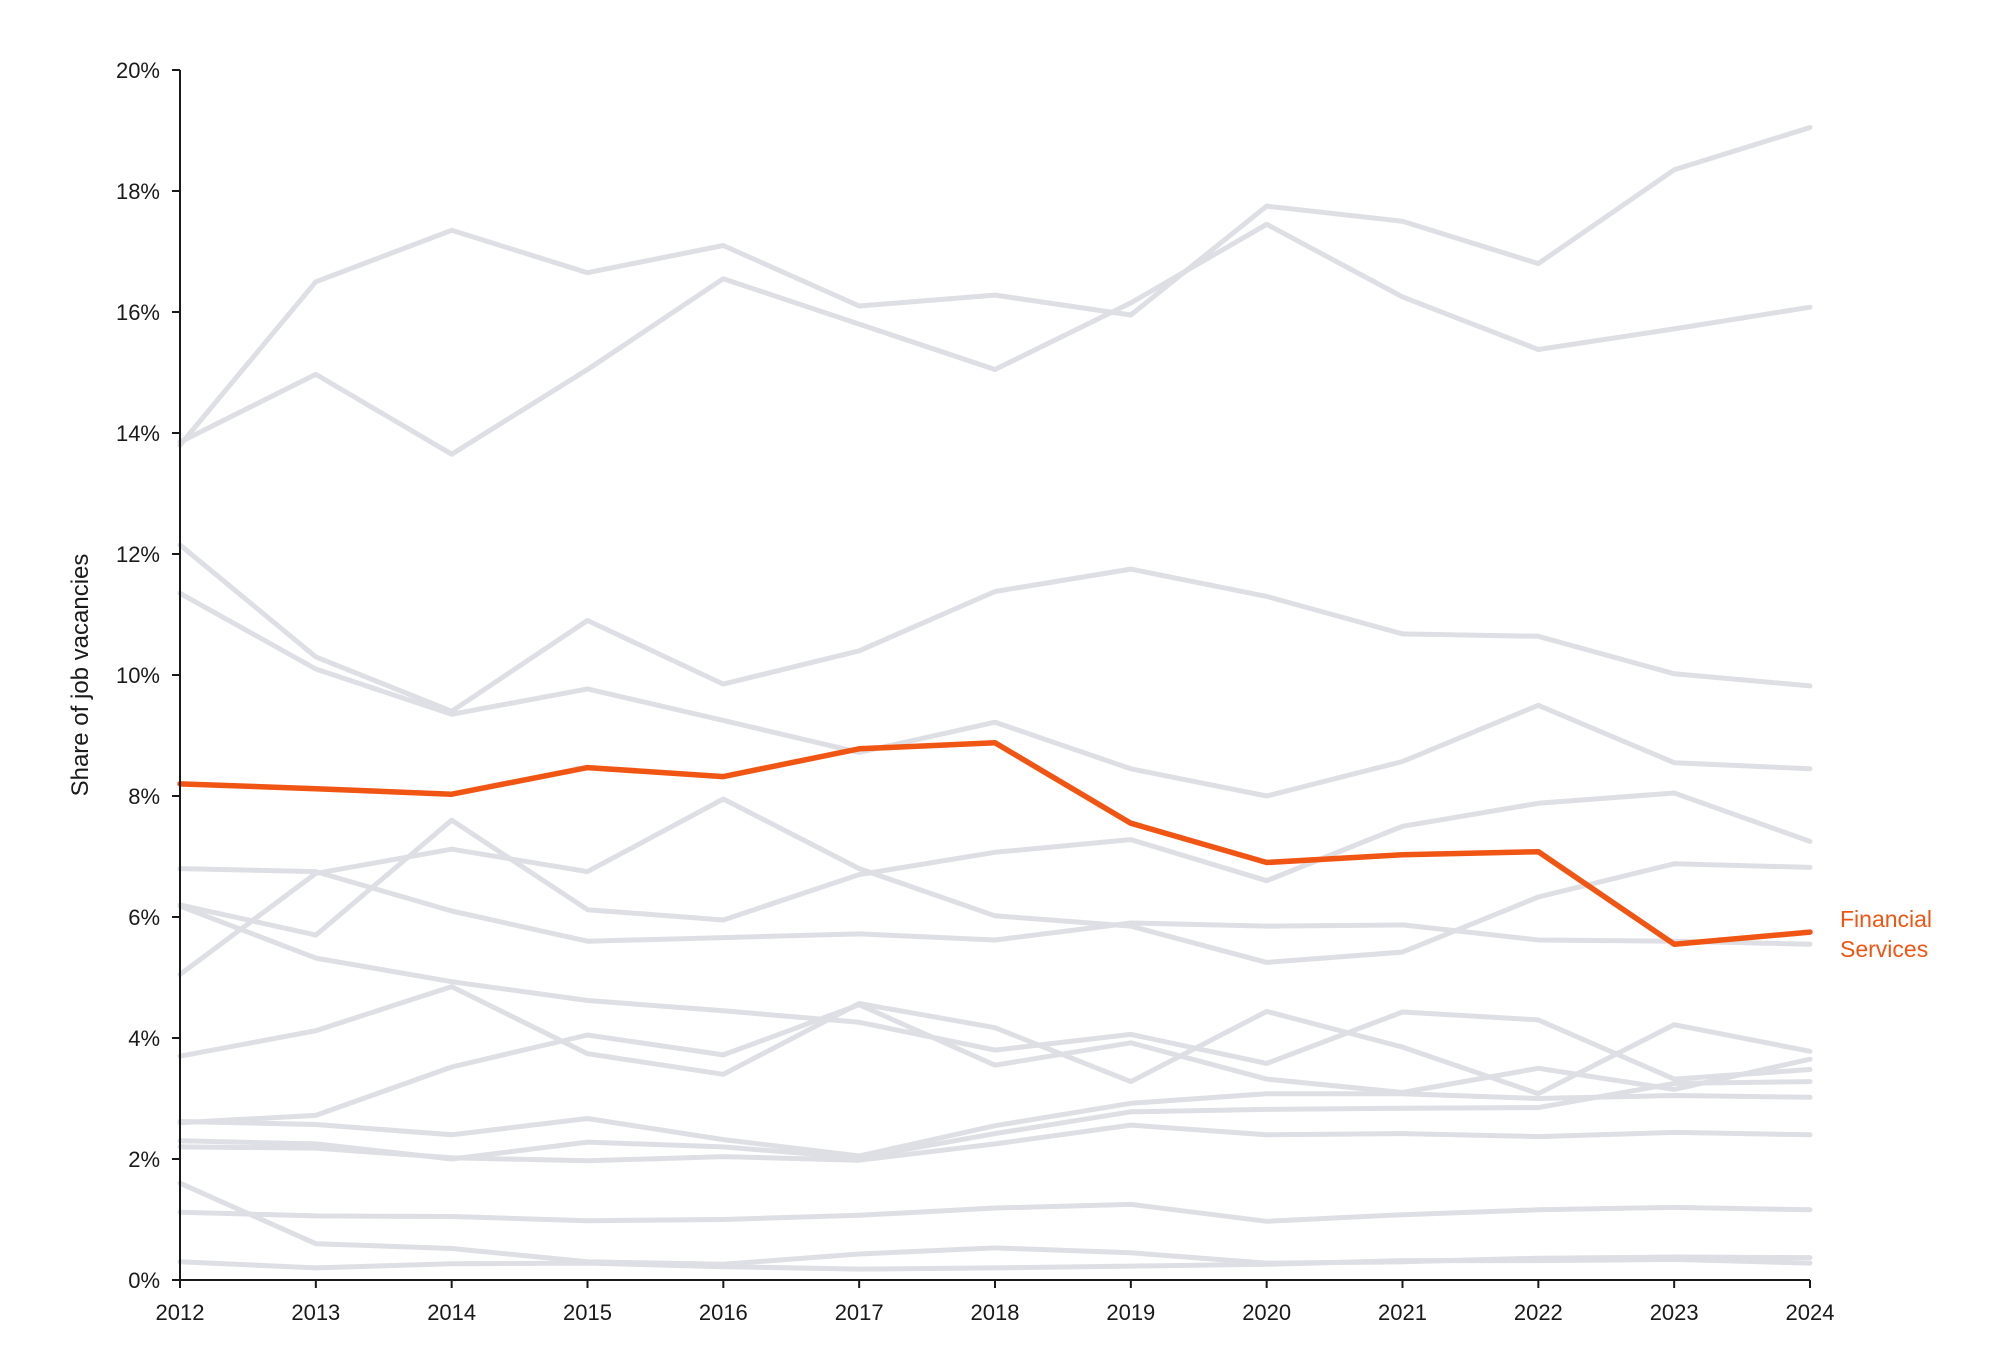 The height and width of the screenshot is (1360, 2000). I want to click on y-tick-label: 12%, so click(138, 554).